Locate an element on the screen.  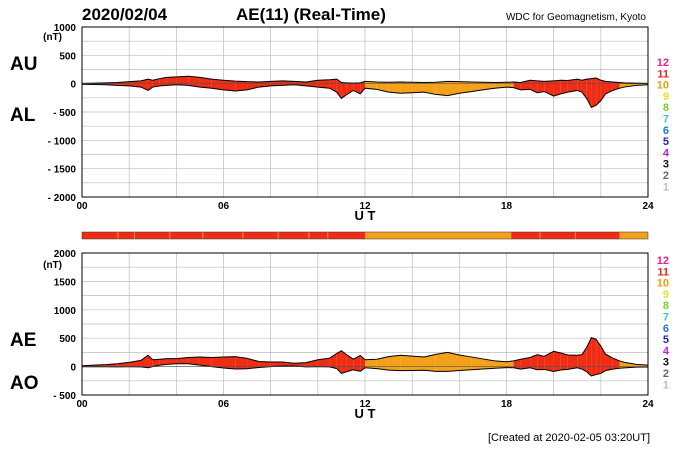
figure-source: WDC for Geomagnetism, Kyoto is located at coordinates (576, 17).